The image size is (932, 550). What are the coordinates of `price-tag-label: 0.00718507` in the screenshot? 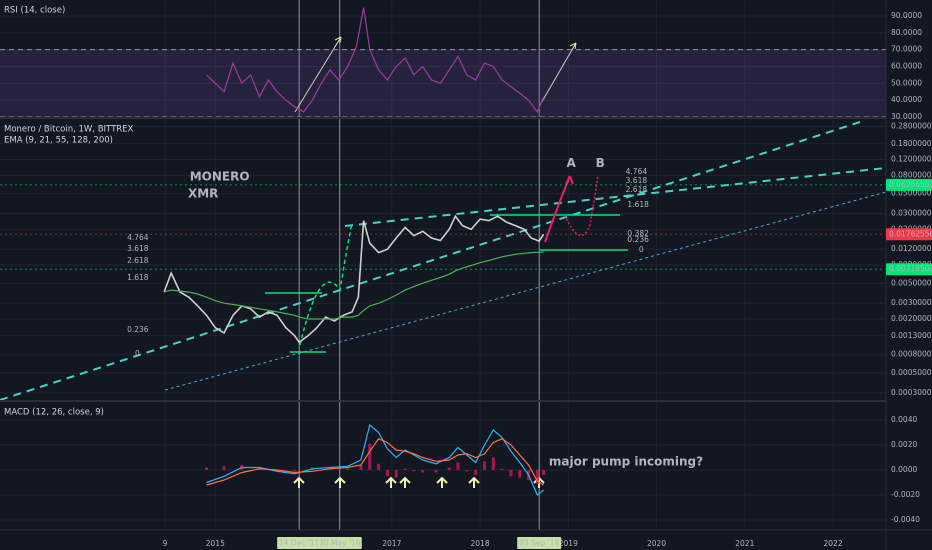 It's located at (910, 268).